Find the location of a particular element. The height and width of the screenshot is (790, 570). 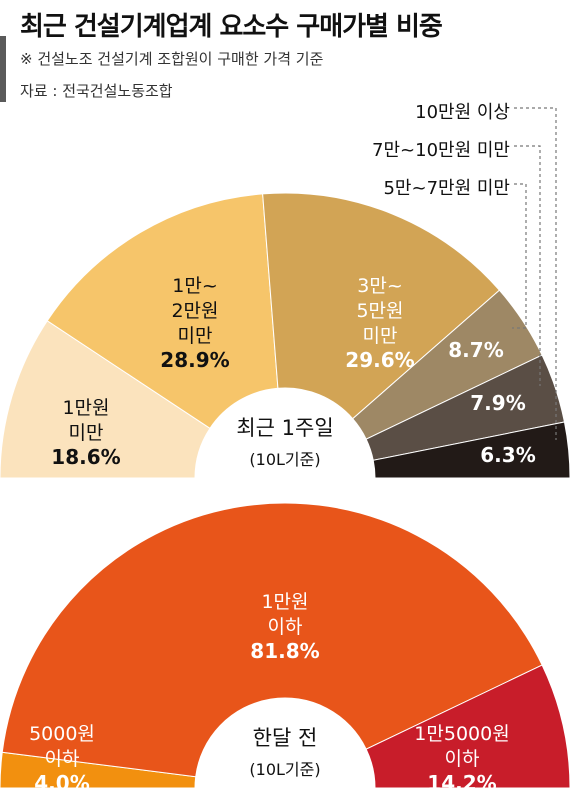

donut-0-slice-2-value: 29.6% is located at coordinates (379, 360).